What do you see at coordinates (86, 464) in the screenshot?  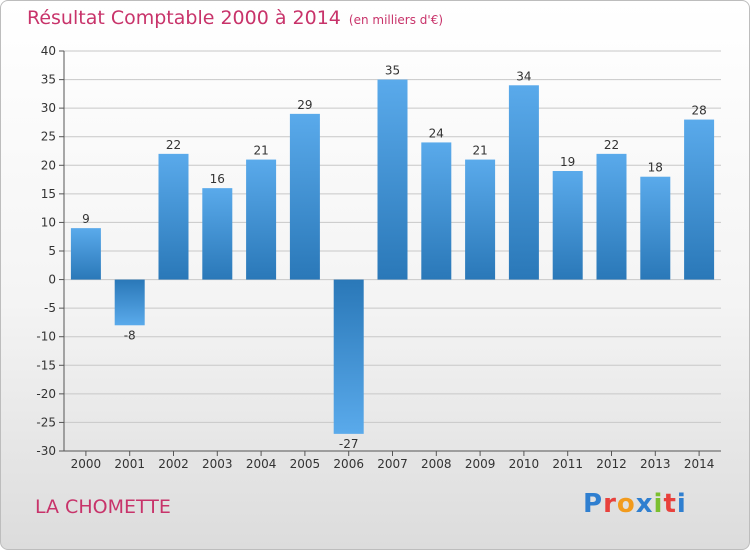 I see `x-tick-label-2000: 2000` at bounding box center [86, 464].